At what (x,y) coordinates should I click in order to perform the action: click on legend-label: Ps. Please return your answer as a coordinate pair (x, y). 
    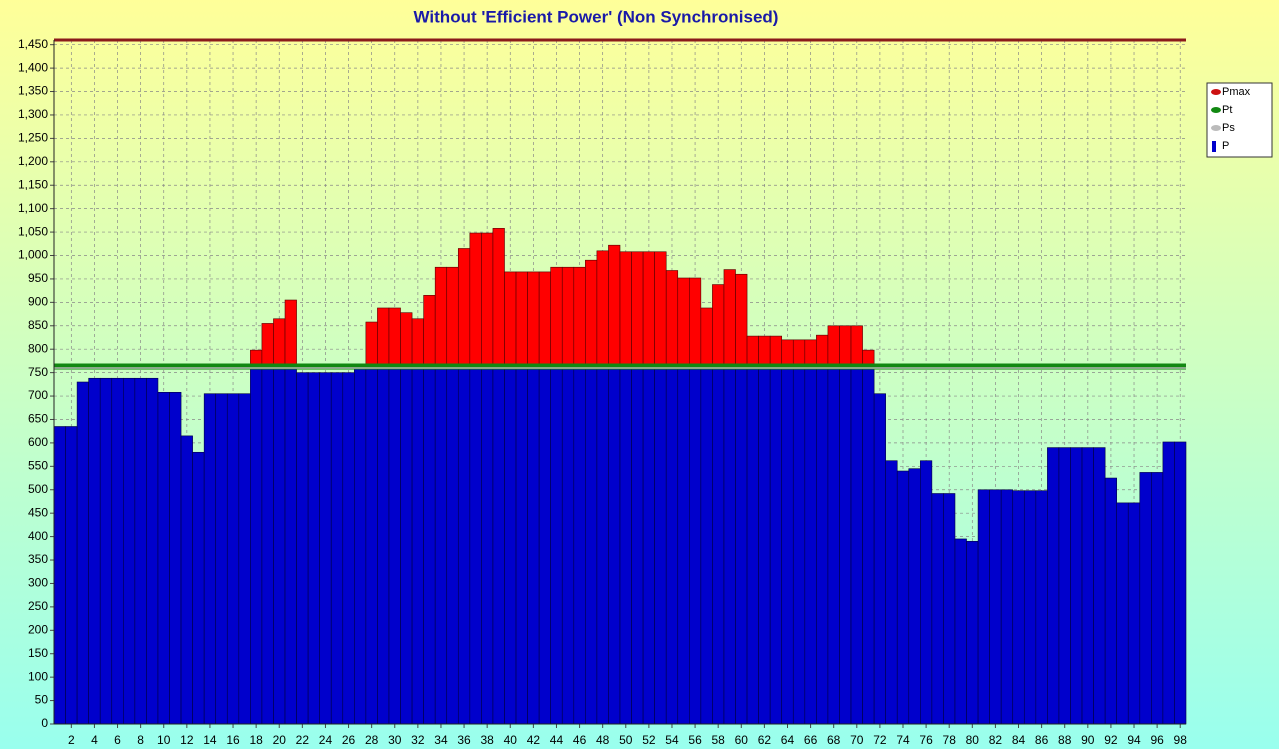
    Looking at the image, I should click on (1228, 128).